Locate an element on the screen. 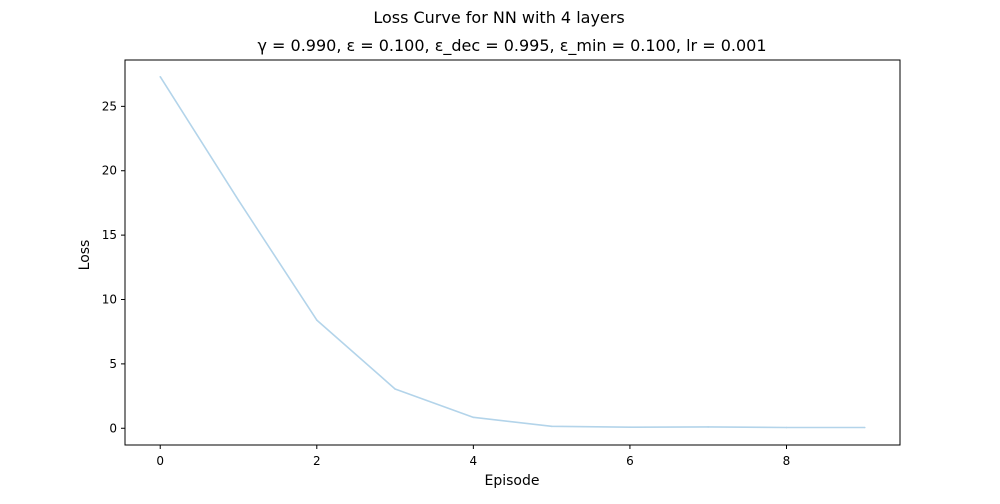  y-tick-label: 5 is located at coordinates (113, 364).